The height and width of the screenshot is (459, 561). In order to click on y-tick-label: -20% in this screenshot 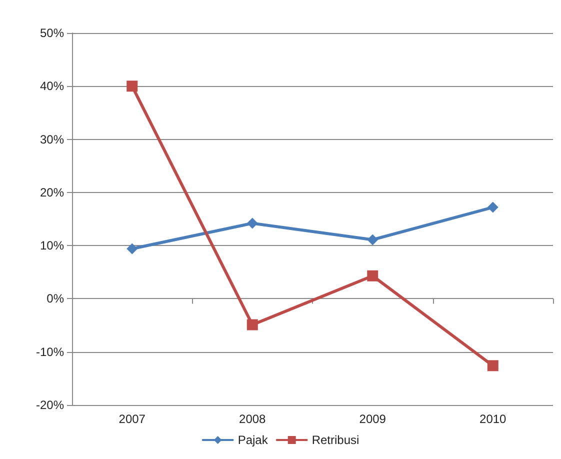, I will do `click(50, 405)`.